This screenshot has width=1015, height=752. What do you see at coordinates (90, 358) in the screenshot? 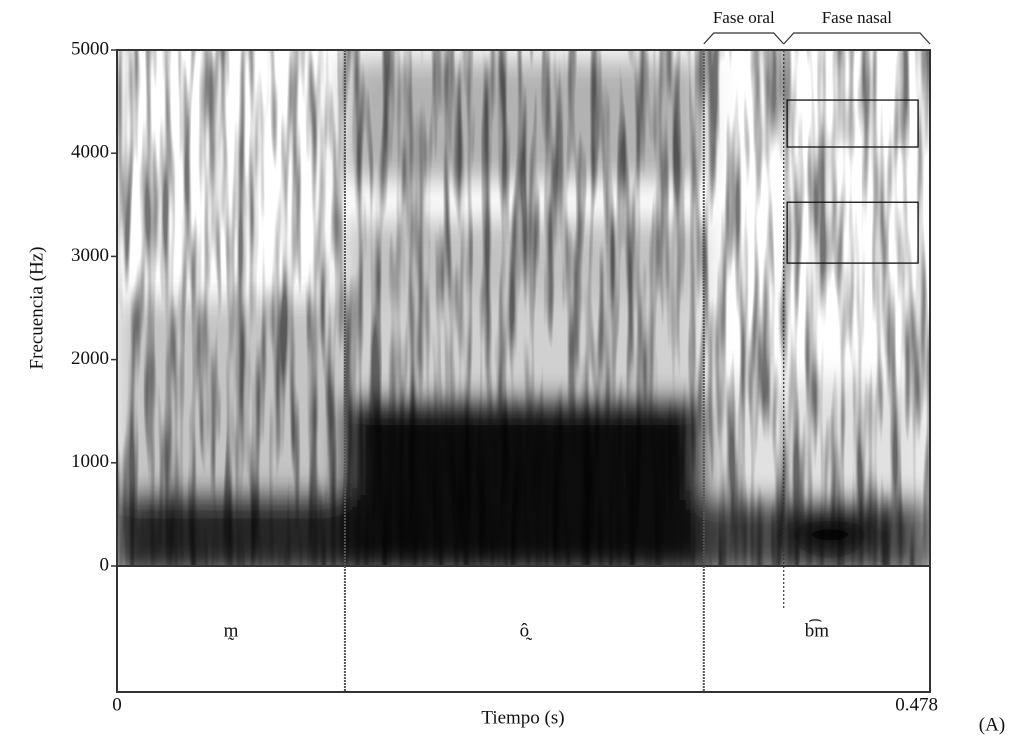
I see `y-tick-label: 2000` at bounding box center [90, 358].